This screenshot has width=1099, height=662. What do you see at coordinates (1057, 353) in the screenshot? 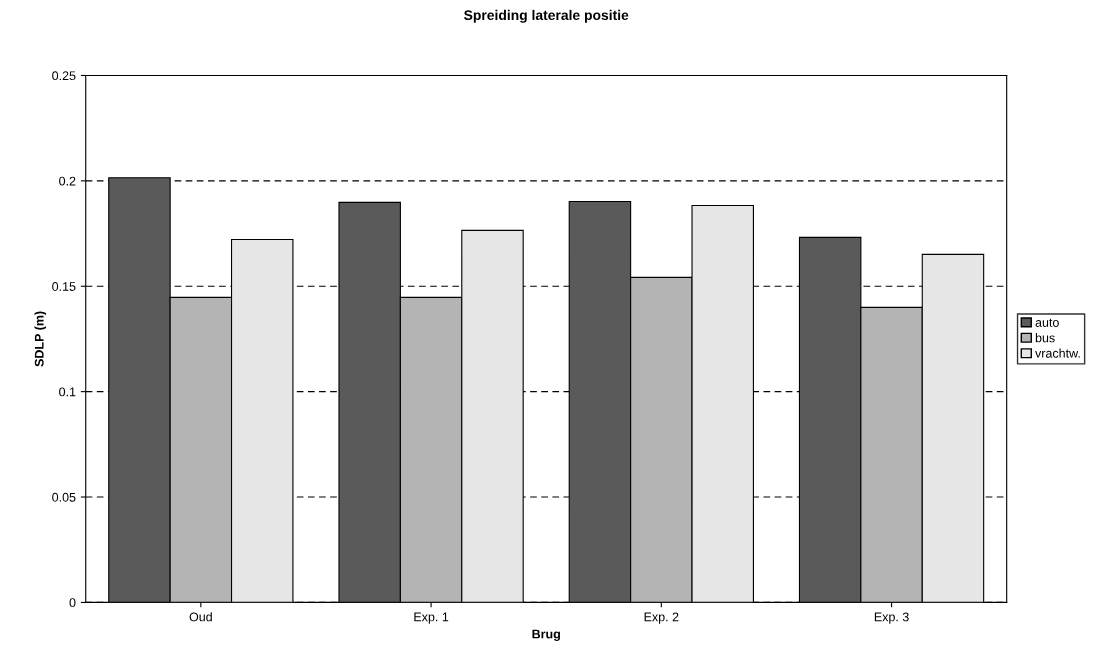
I see `legend-label: vrachtw.` at bounding box center [1057, 353].